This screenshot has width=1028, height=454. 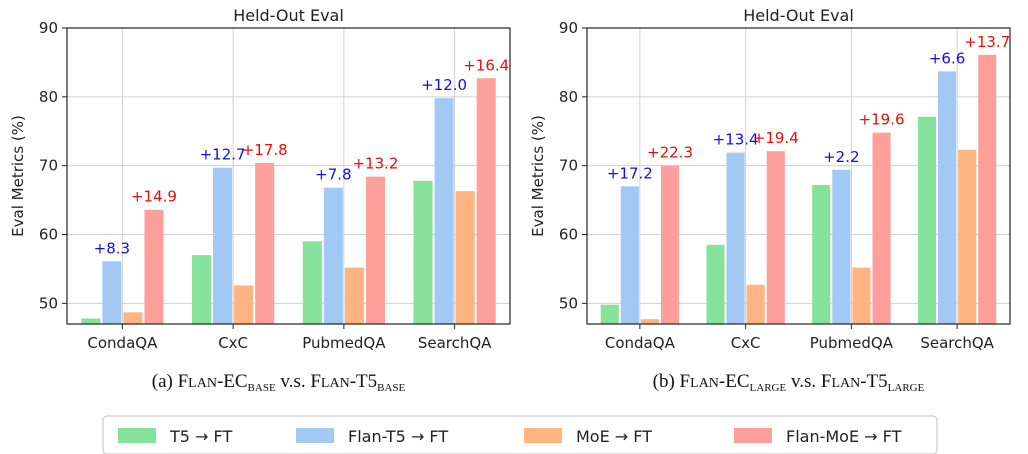 What do you see at coordinates (398, 436) in the screenshot?
I see `legend-label-flan-t5: Flan-T5 → FT` at bounding box center [398, 436].